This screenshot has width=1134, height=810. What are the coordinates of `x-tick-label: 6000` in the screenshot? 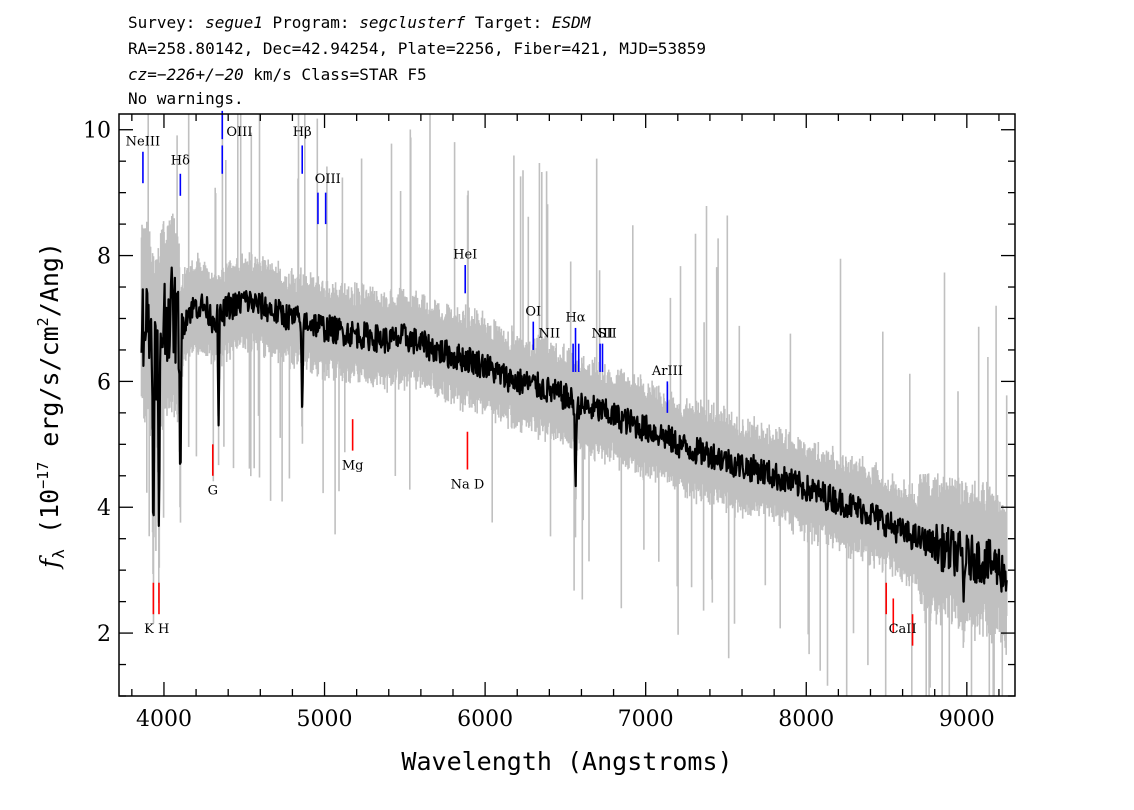 It's located at (485, 719).